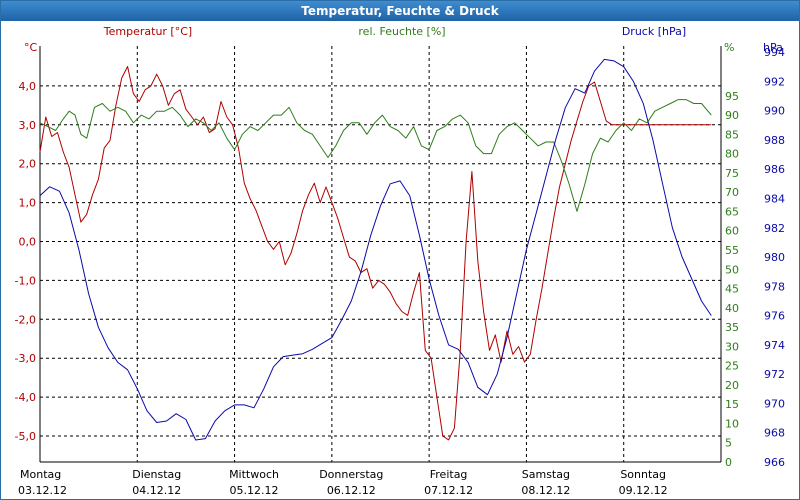  Describe the element at coordinates (774, 286) in the screenshot. I see `y-tick-pressure: 978` at that location.